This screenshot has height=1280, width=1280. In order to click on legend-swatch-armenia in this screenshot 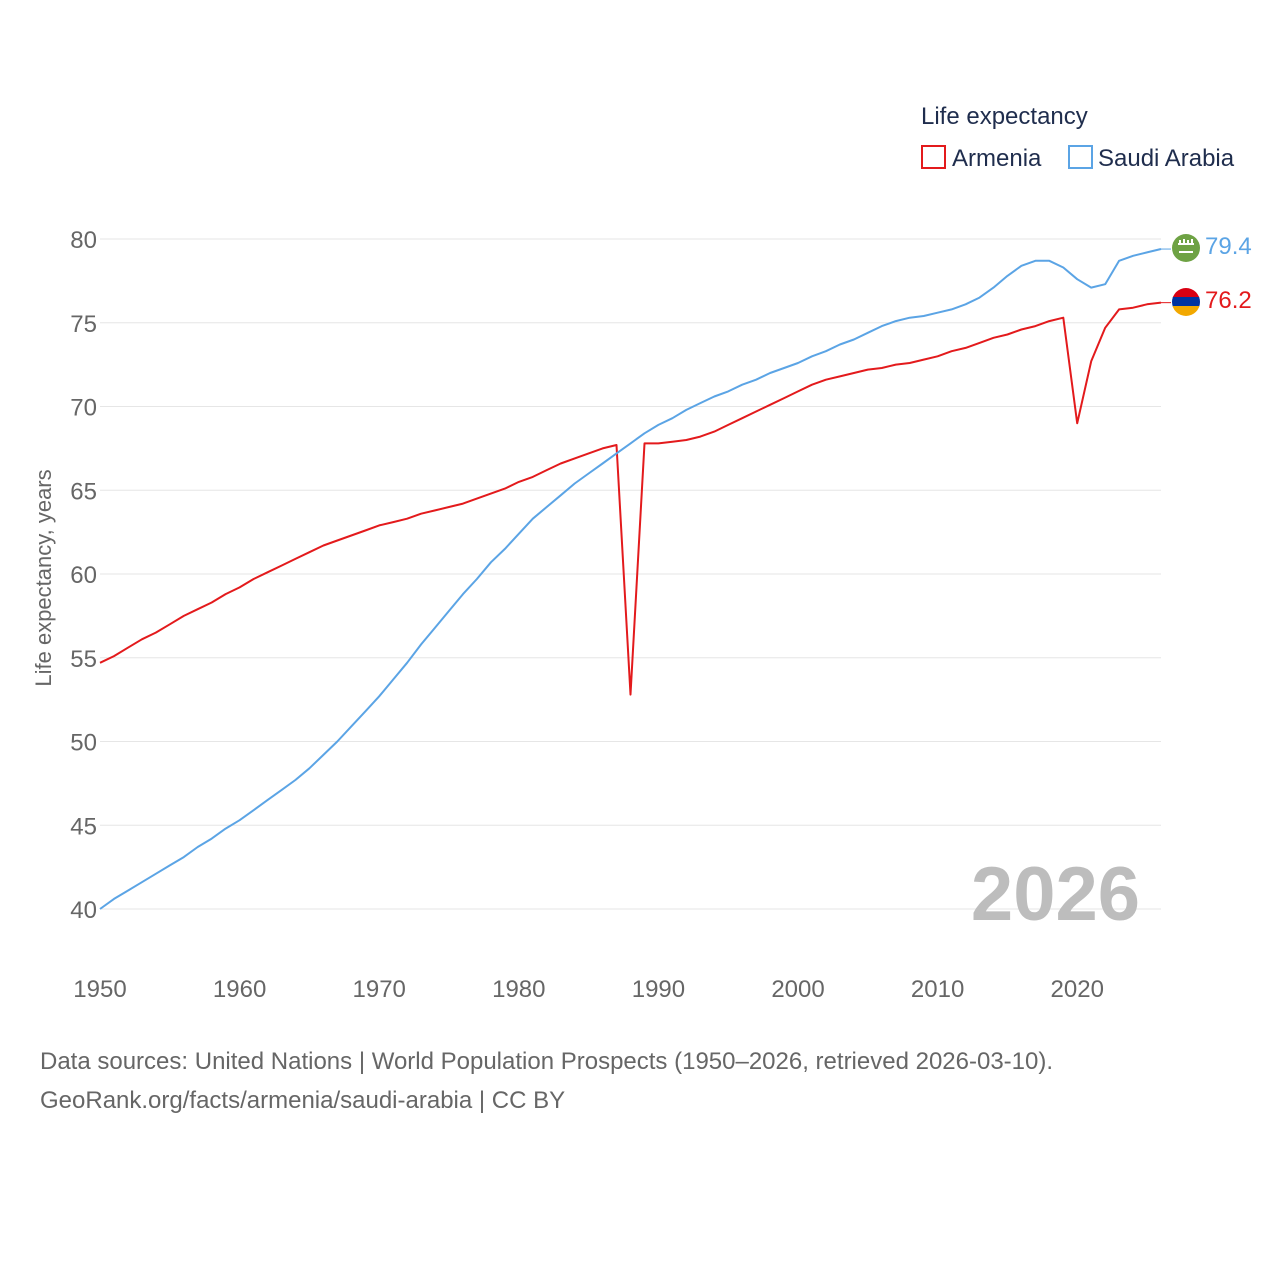, I will do `click(933, 157)`.